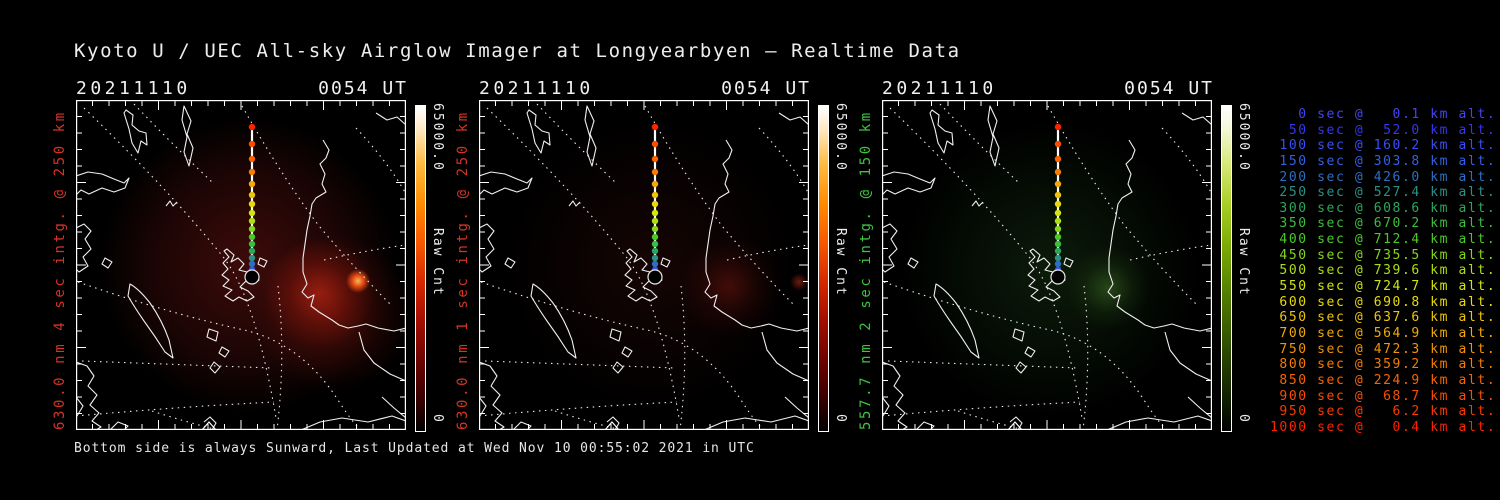  I want to click on ephemeris-row: 200 sec @ 426.0 km alt., so click(1383, 177).